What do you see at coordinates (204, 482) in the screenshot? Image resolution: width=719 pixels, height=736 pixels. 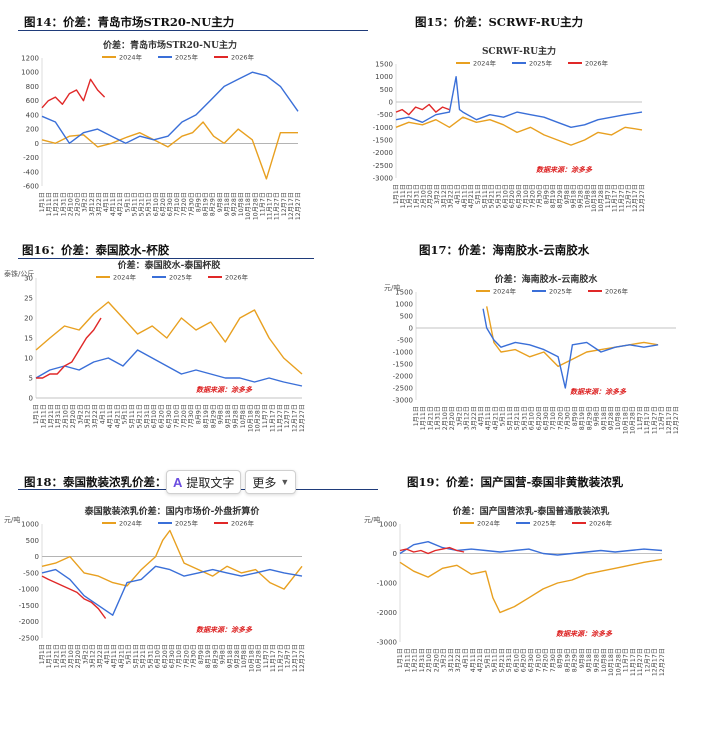 I see `extract-text-button: A 提取文字` at bounding box center [204, 482].